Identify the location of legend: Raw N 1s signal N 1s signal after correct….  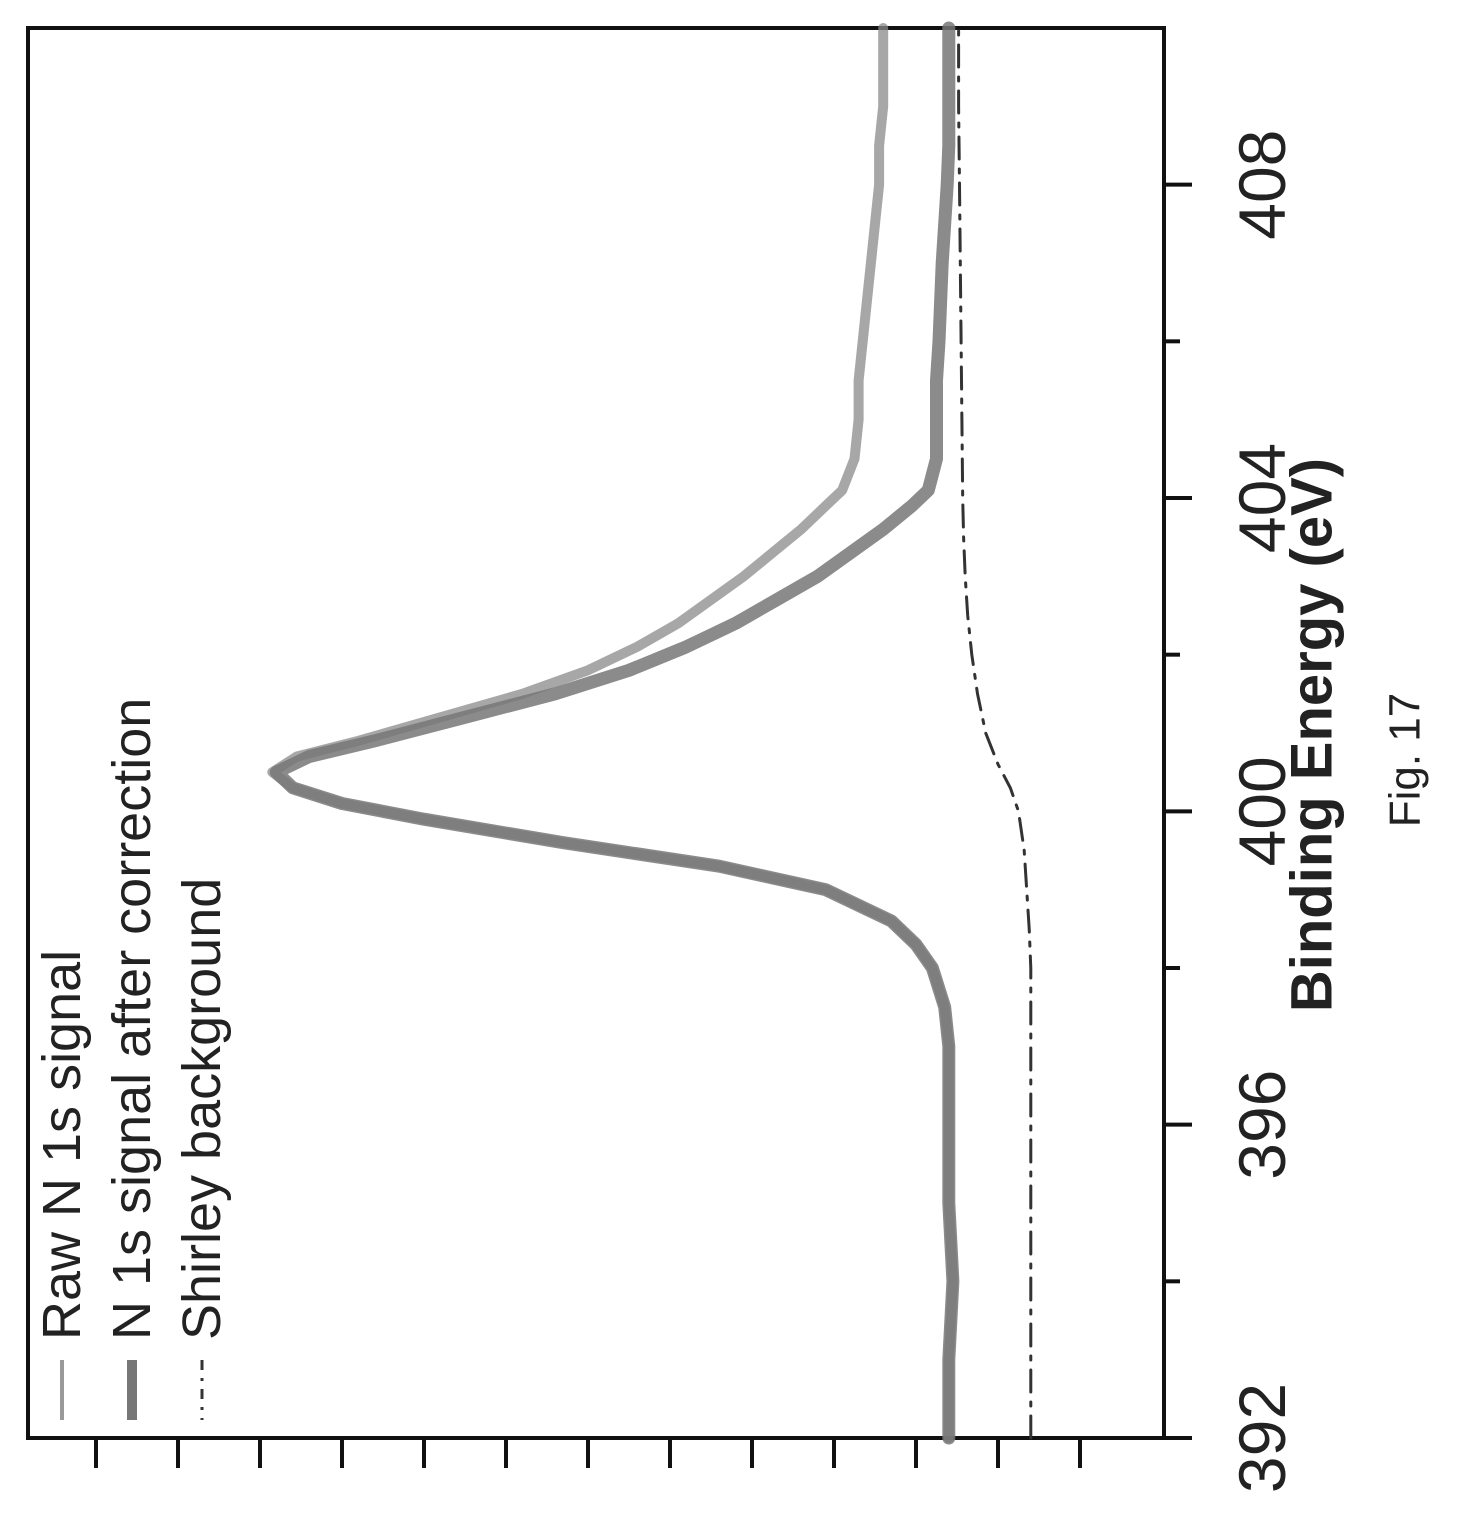
(132, 1059).